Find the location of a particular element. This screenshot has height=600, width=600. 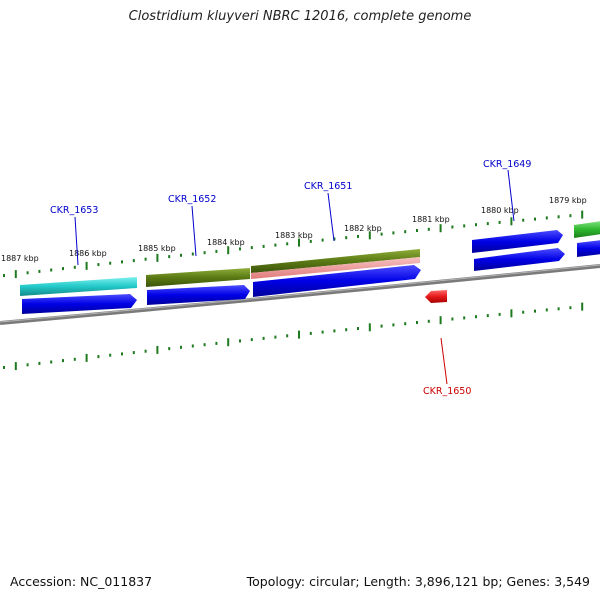

cds-arrow-ckr-1649-upper is located at coordinates (517, 241).